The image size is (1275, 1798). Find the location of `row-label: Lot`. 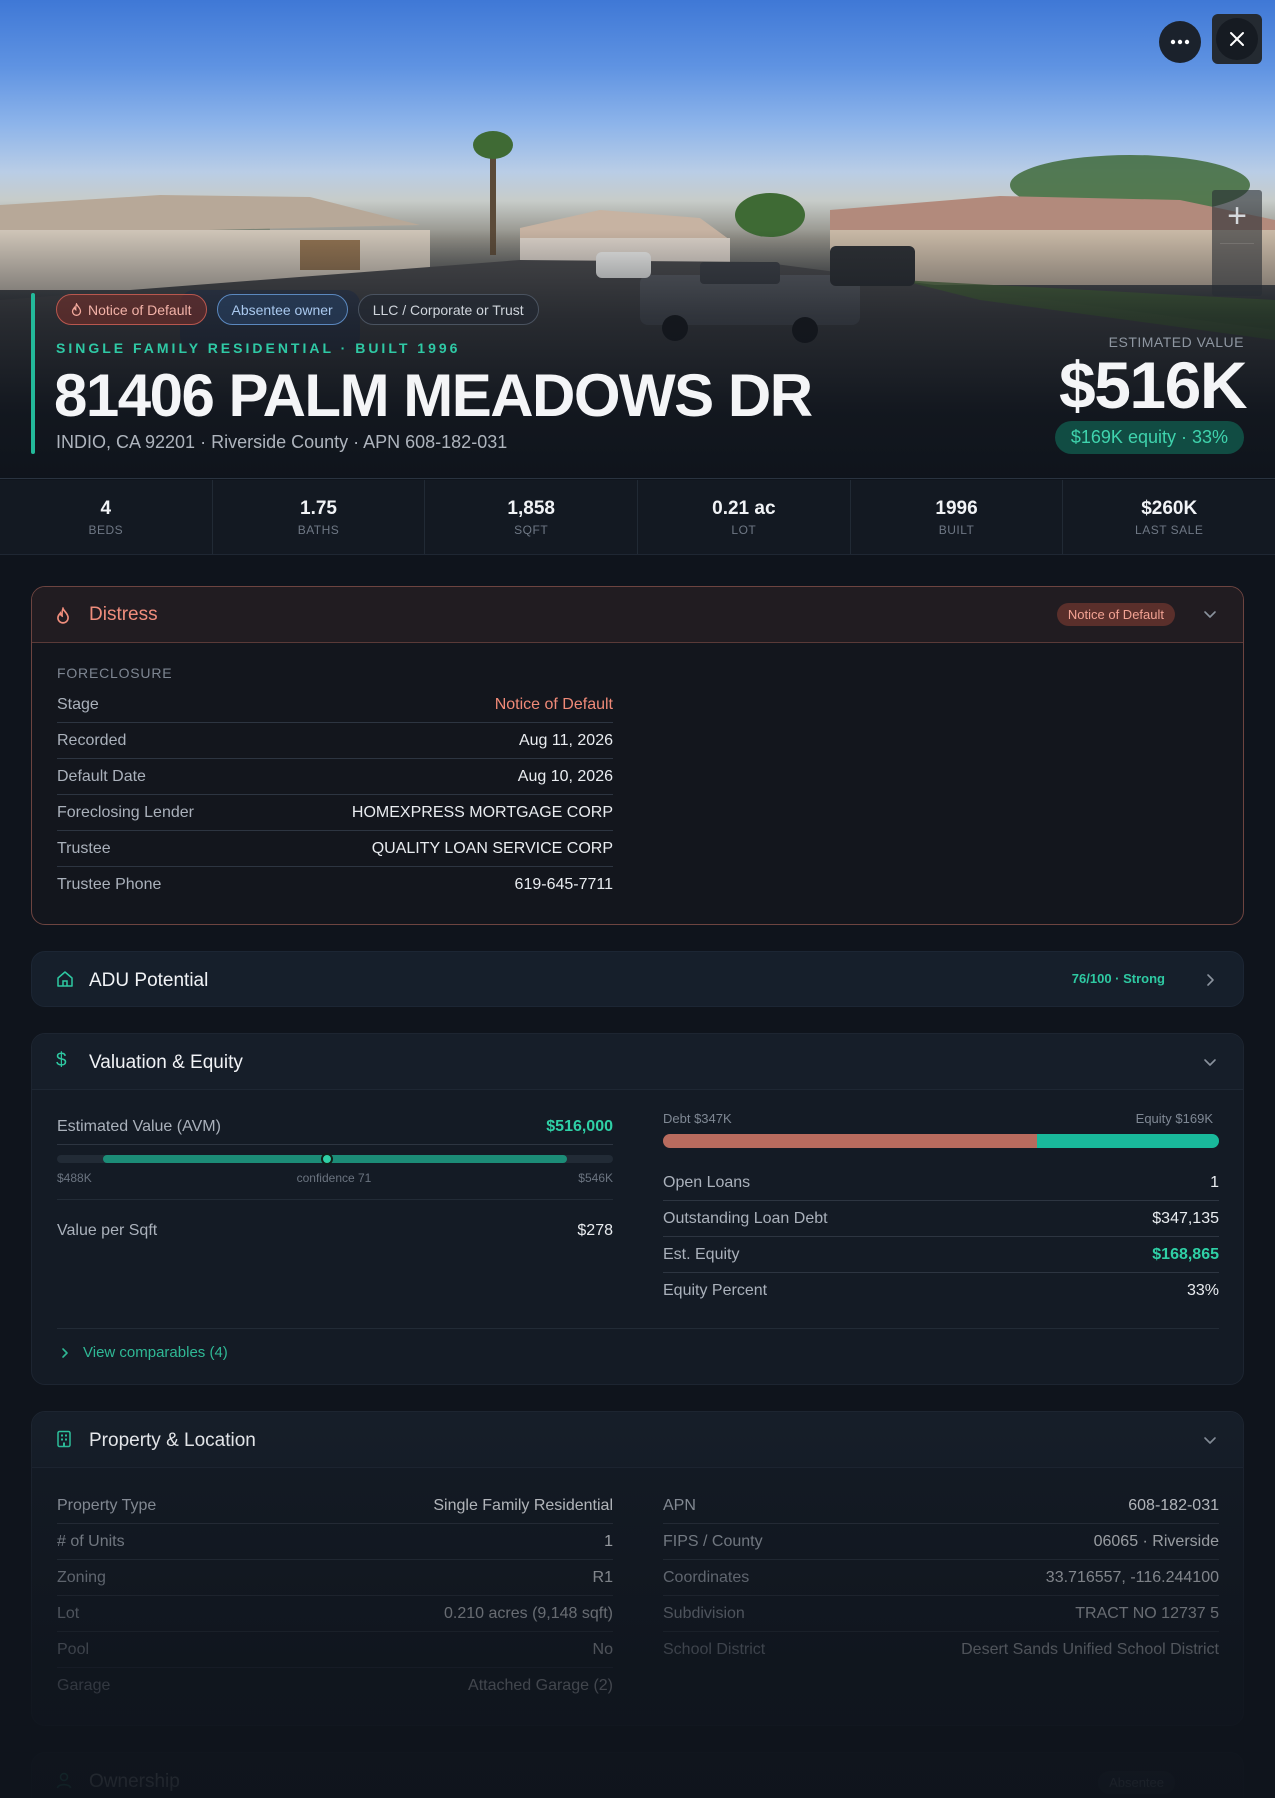

row-label: Lot is located at coordinates (68, 1613).